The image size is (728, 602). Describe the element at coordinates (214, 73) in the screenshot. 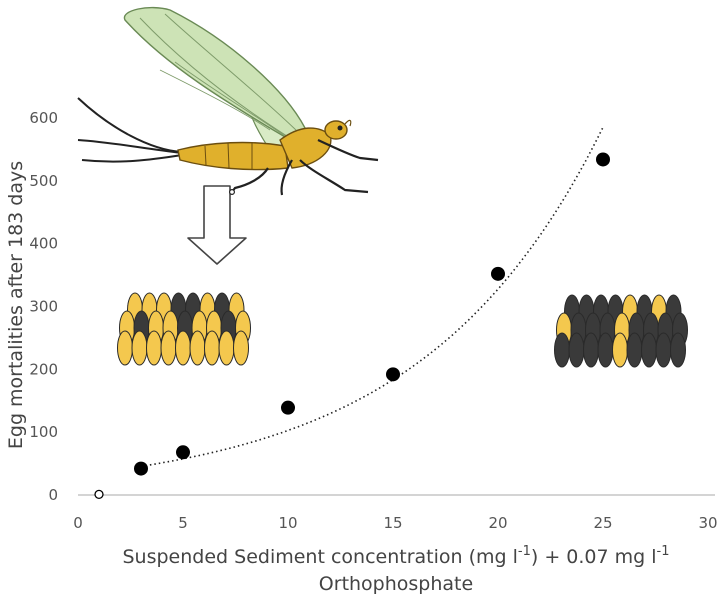

I see `mayfly-fore-wing` at that location.